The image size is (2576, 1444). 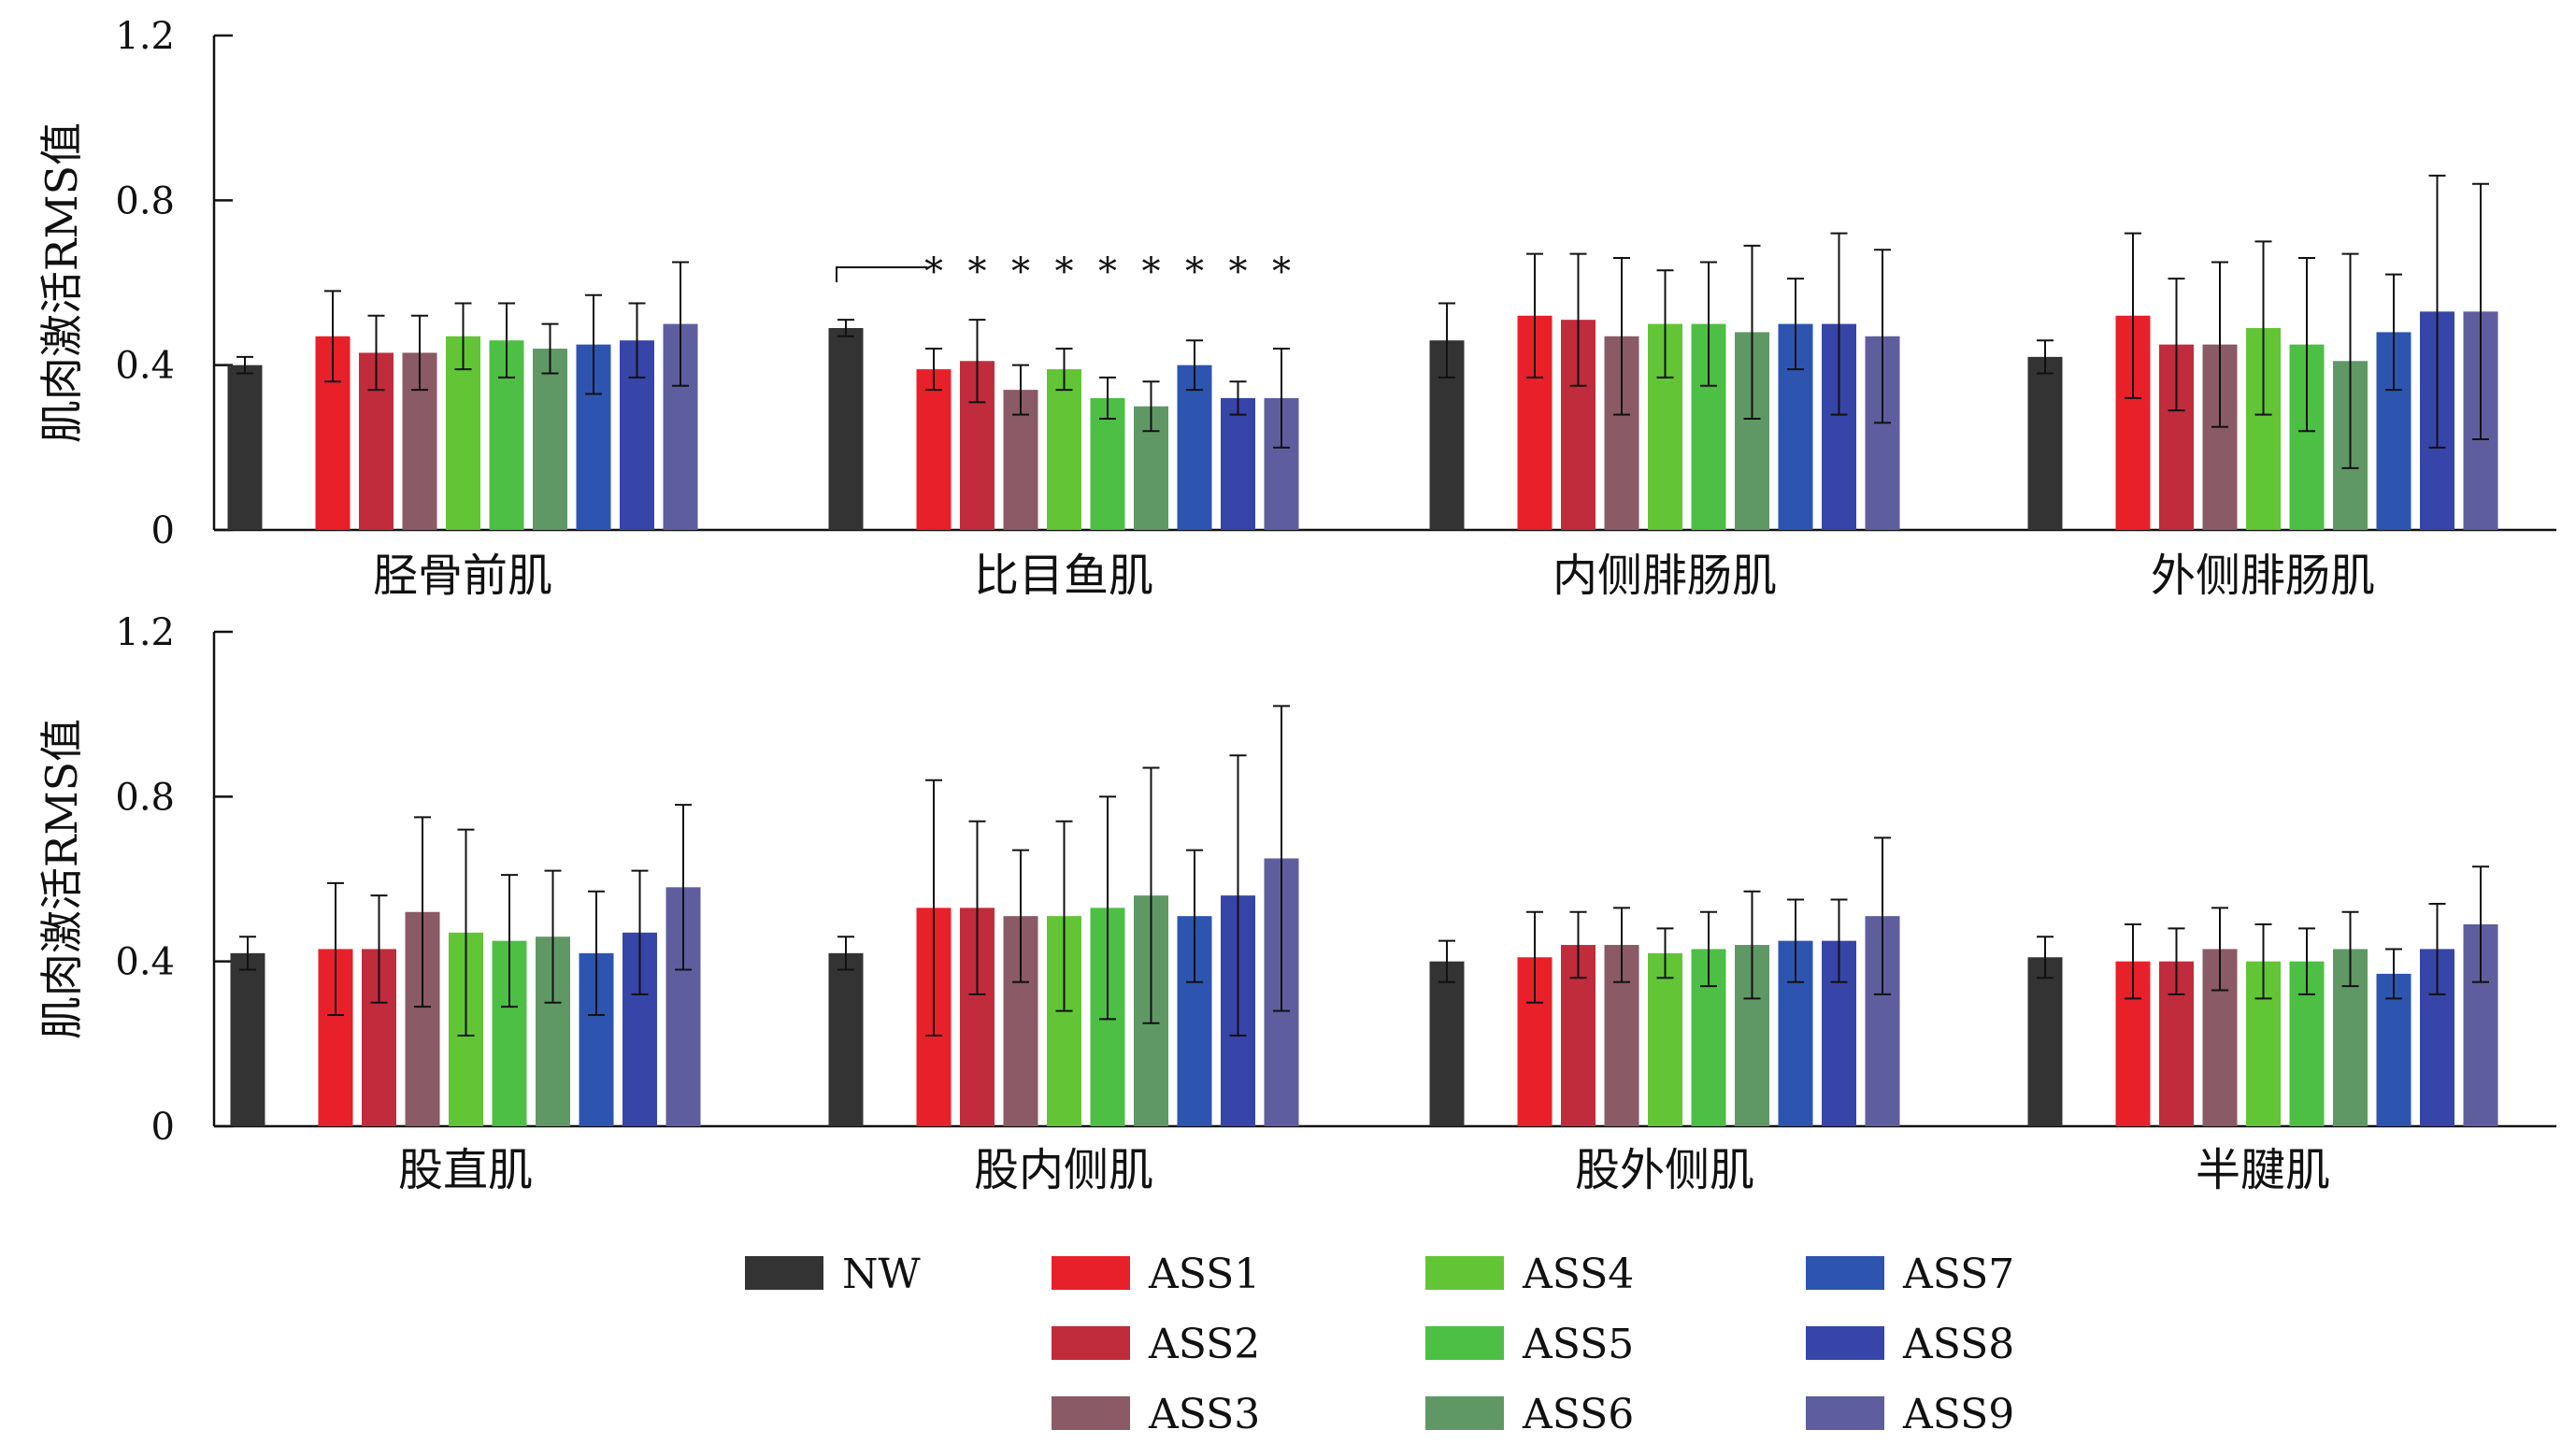 I want to click on bar-group: 半腱肌, so click(x=2262, y=1030).